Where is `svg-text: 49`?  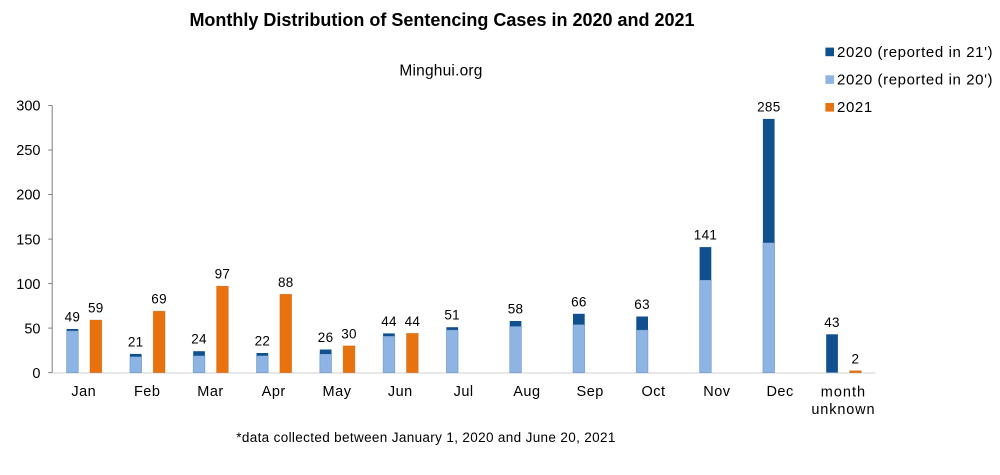 svg-text: 49 is located at coordinates (73, 317).